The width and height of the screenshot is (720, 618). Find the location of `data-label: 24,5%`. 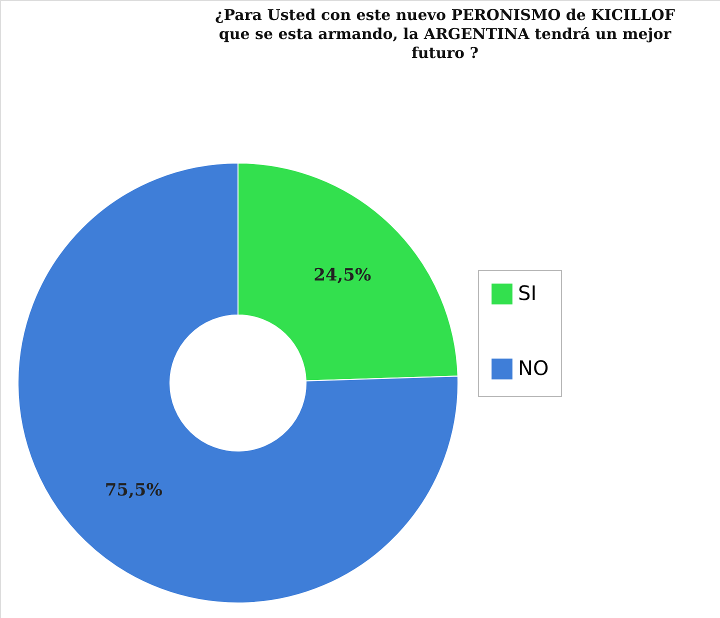

data-label: 24,5% is located at coordinates (343, 275).